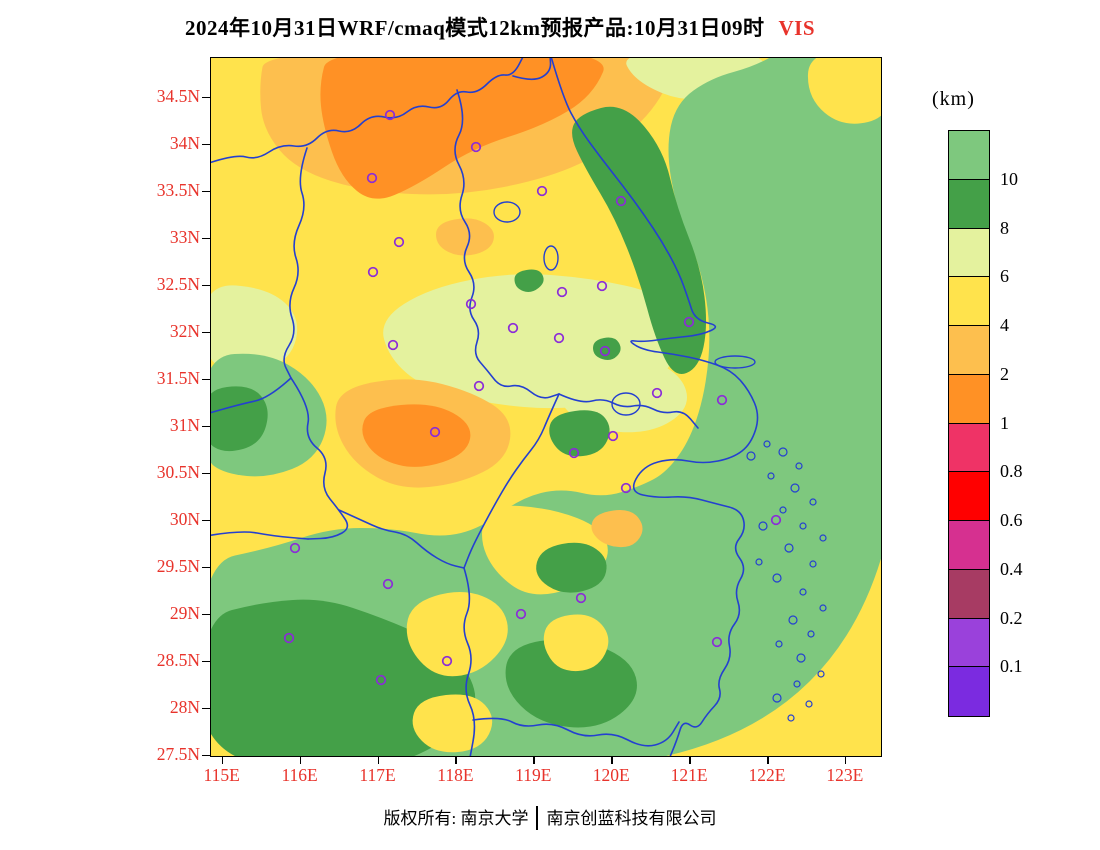  Describe the element at coordinates (507, 244) in the screenshot. I see `border-anhui-jiangsu` at that location.